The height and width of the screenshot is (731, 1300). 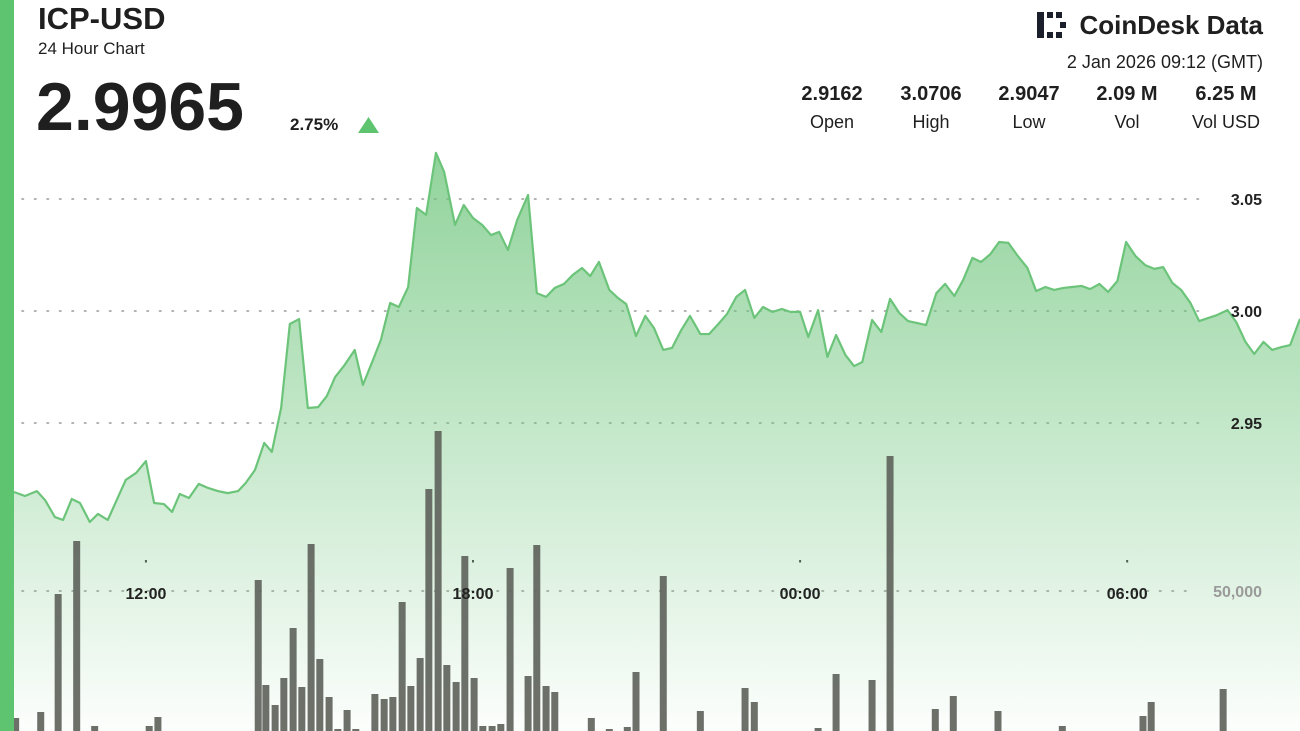 I want to click on stat-label: Vol, so click(x=1126, y=122).